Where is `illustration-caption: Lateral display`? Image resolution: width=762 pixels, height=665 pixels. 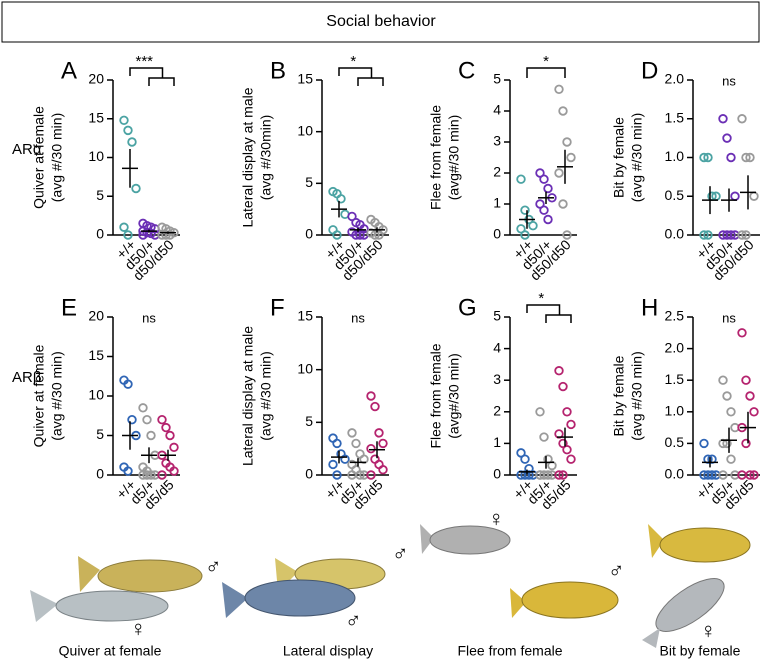
illustration-caption: Lateral display is located at coordinates (328, 651).